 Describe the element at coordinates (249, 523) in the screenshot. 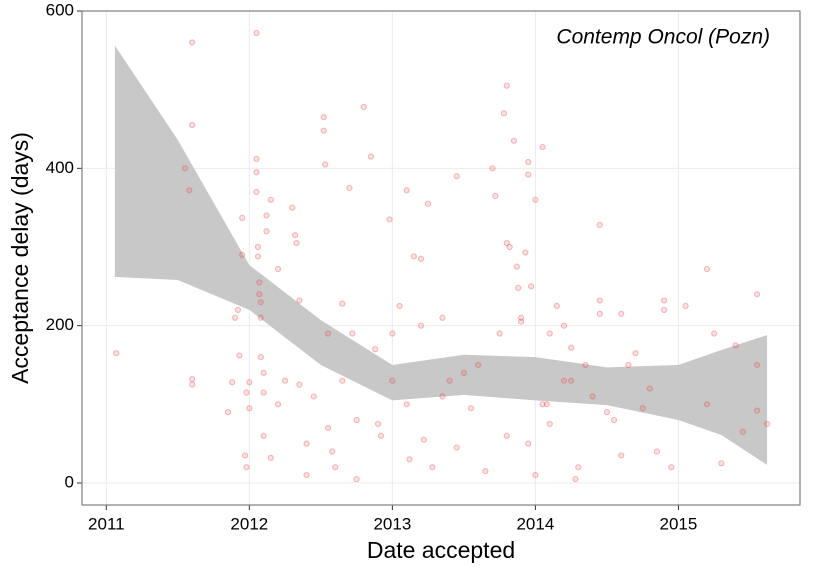

I see `x-tick-label: 2012` at that location.